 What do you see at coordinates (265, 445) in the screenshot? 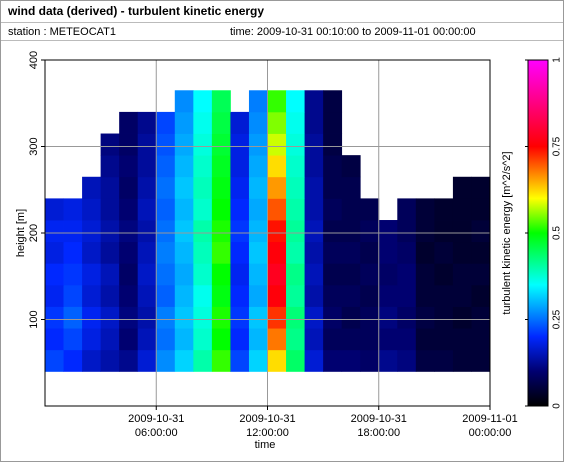
I see `x-axis-label: time` at bounding box center [265, 445].